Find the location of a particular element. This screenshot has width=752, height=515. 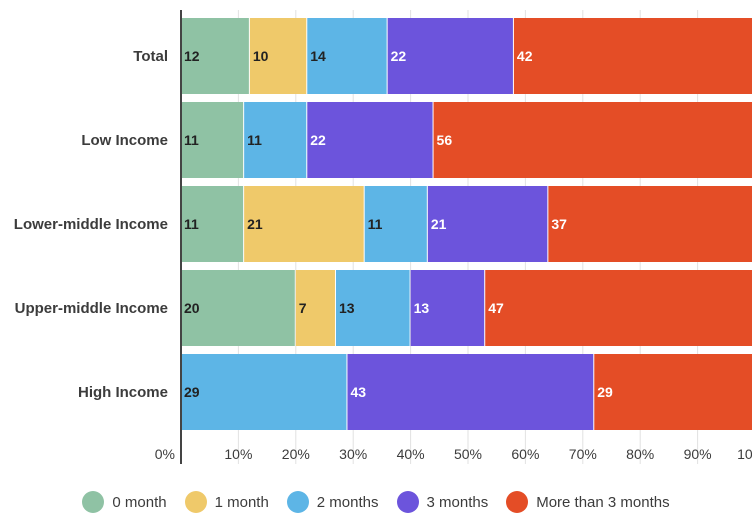

legend-label: 0 month is located at coordinates (139, 502).